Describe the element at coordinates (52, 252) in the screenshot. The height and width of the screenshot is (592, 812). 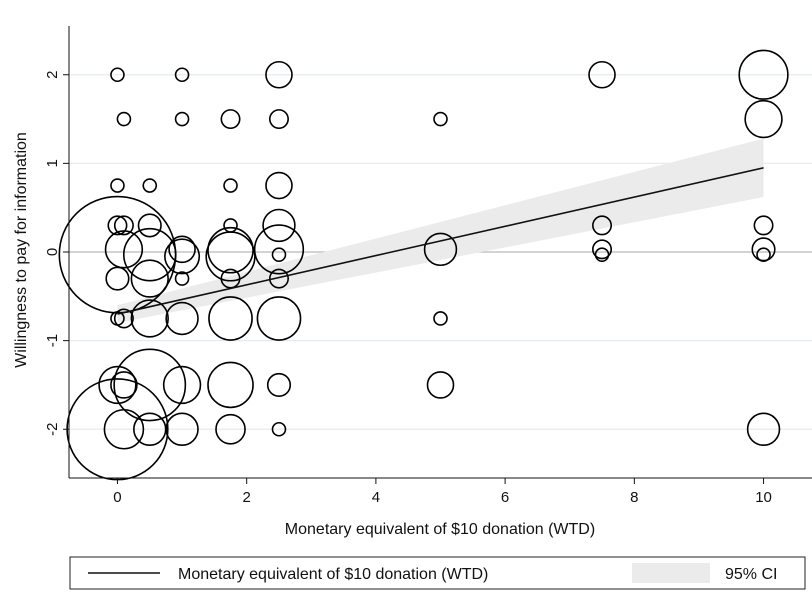
I see `y-tick-label: 0` at that location.